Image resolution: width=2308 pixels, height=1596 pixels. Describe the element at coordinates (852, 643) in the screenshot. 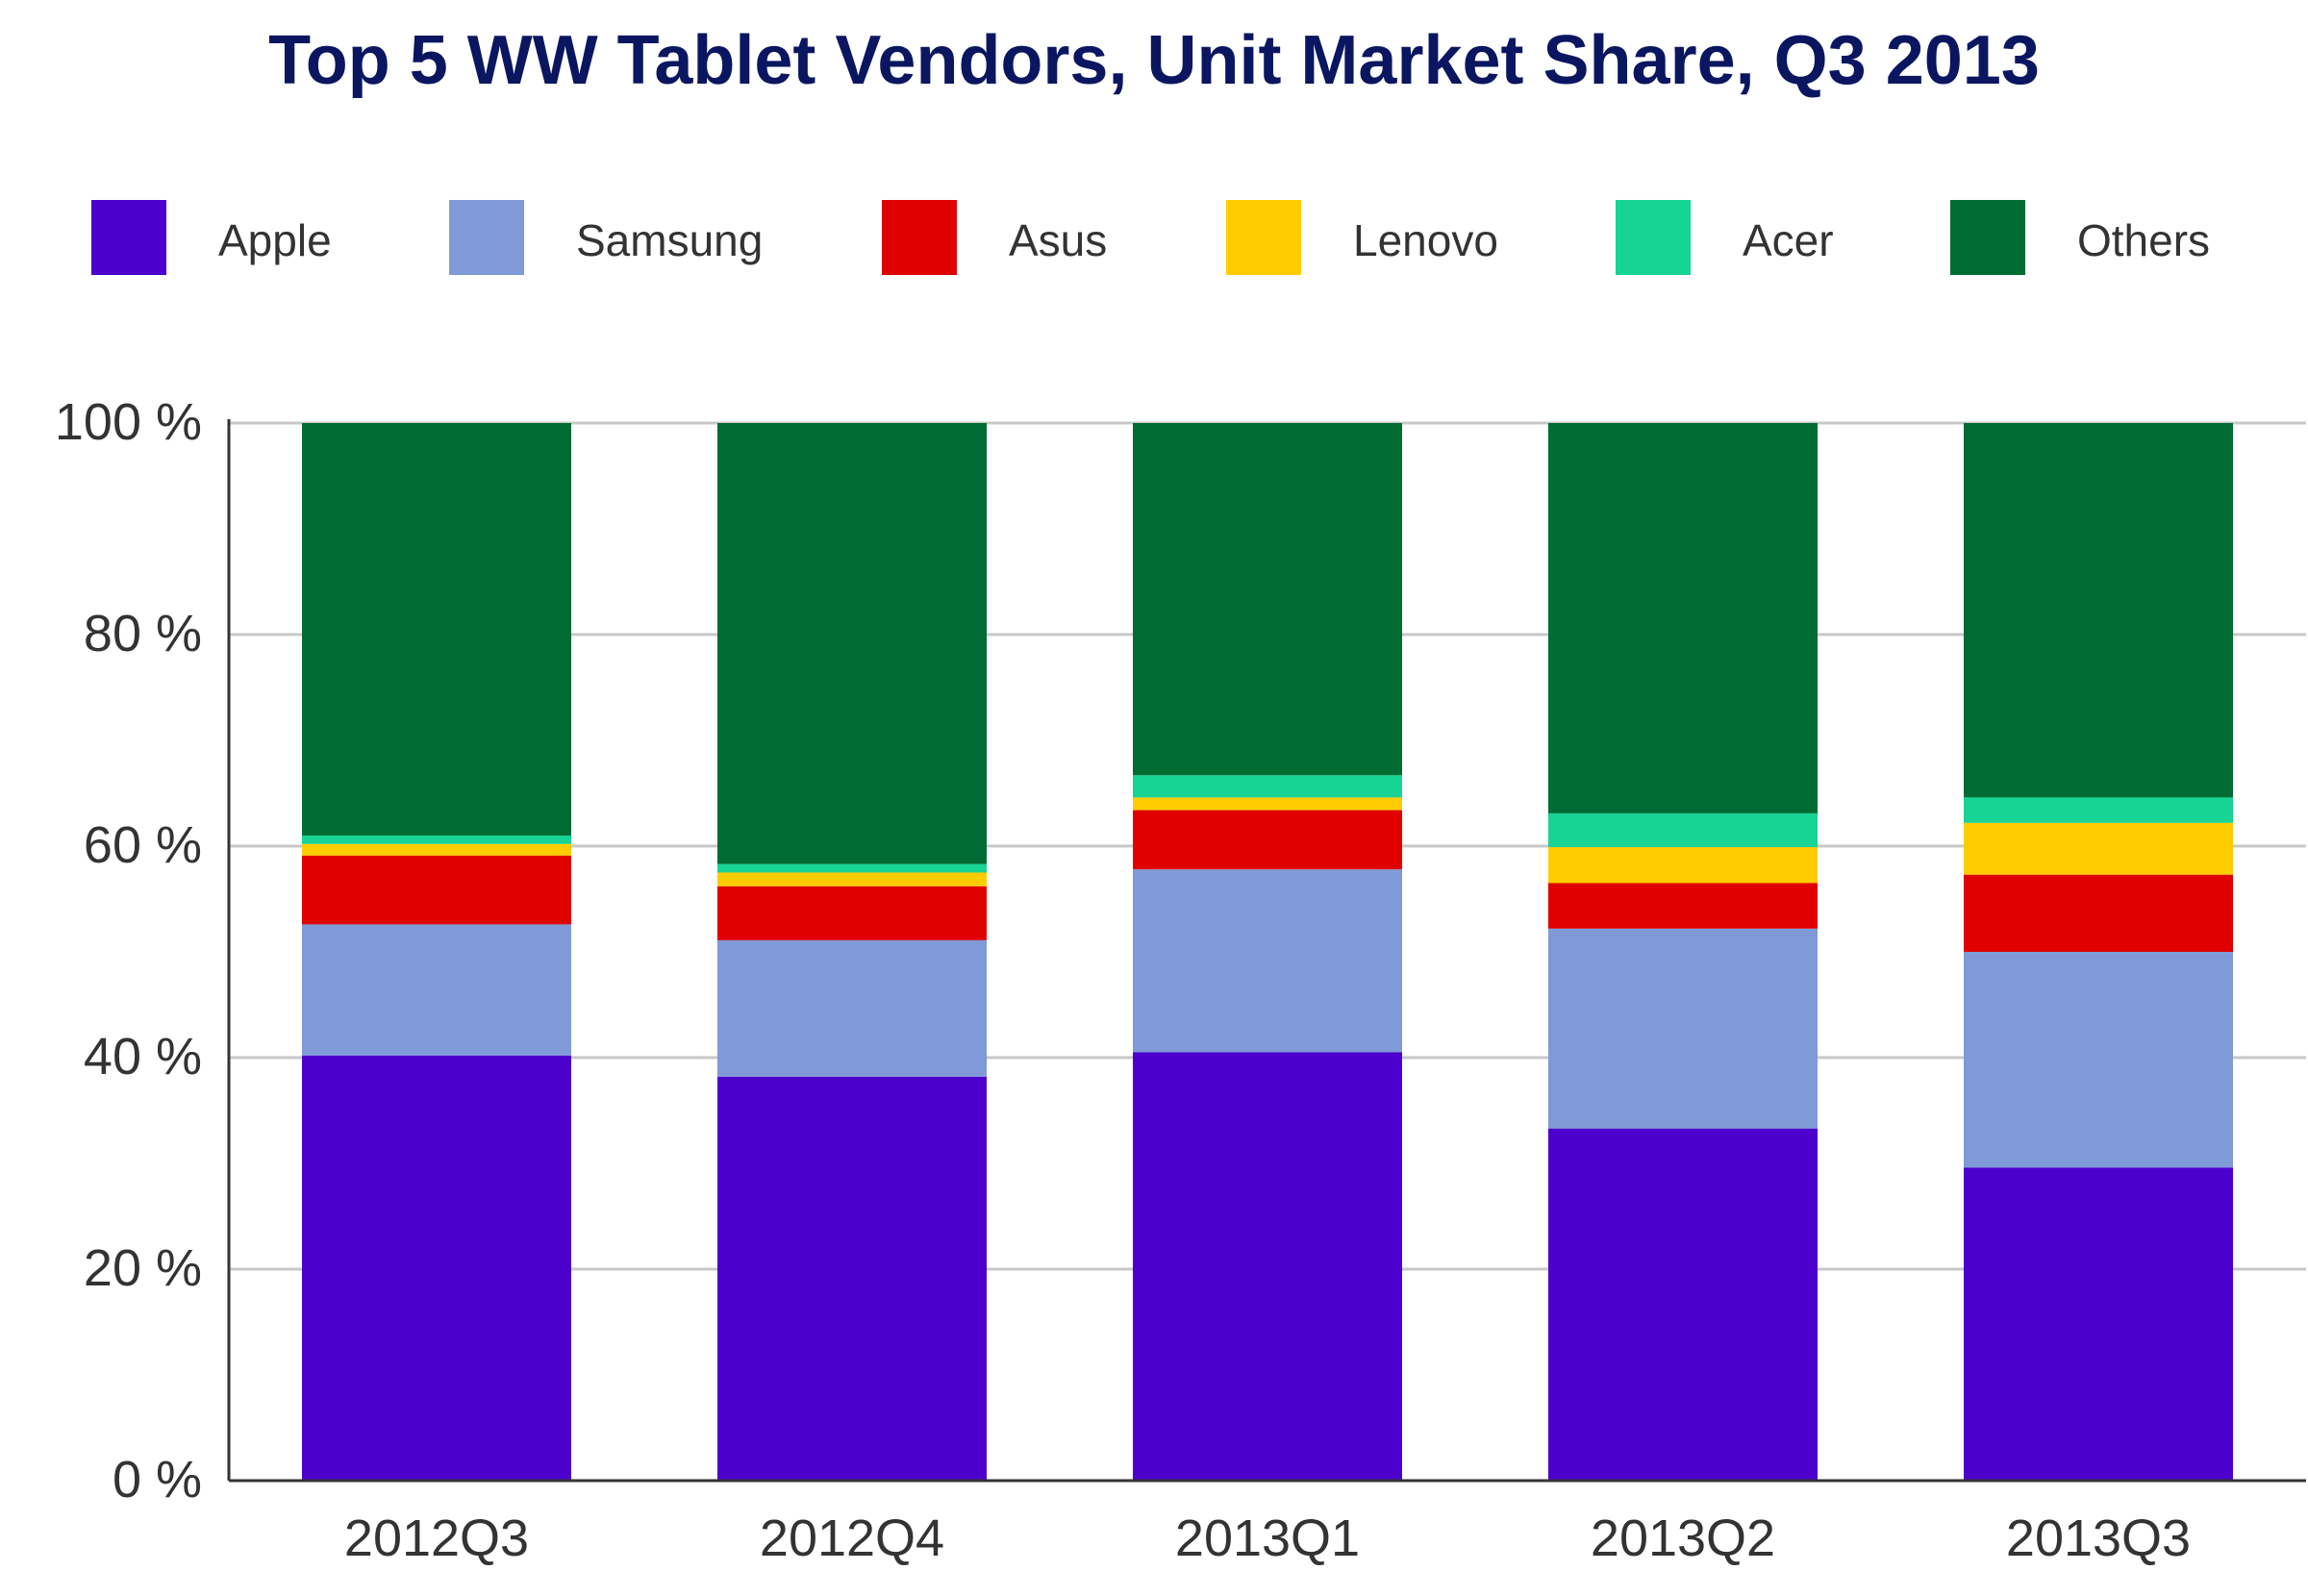

I see `bar-segment-others-2012q4` at that location.